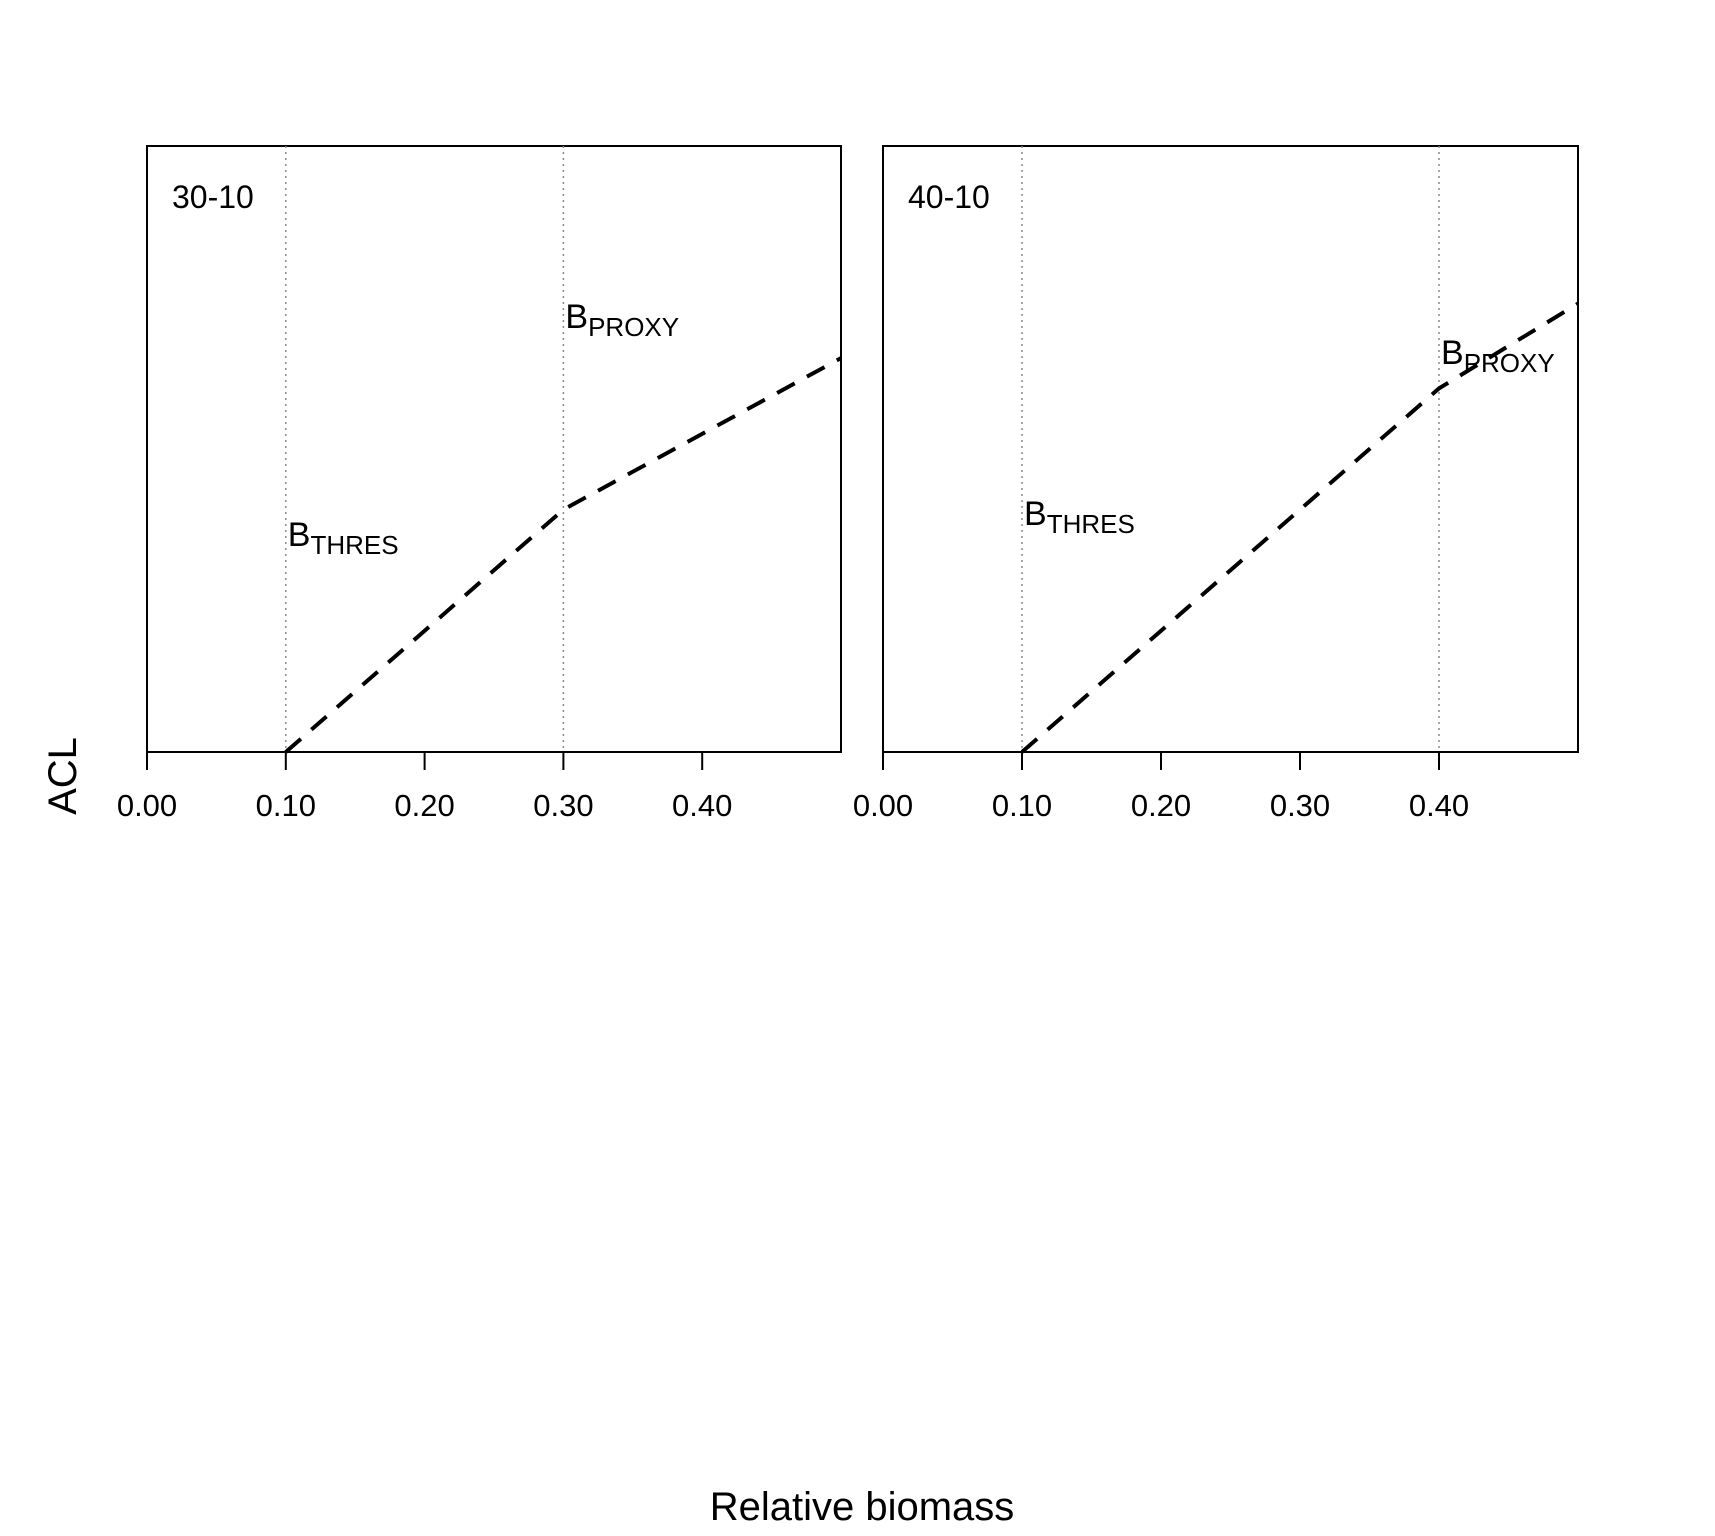 This screenshot has width=1715, height=1536. I want to click on panel-label: 30-10, so click(213, 197).